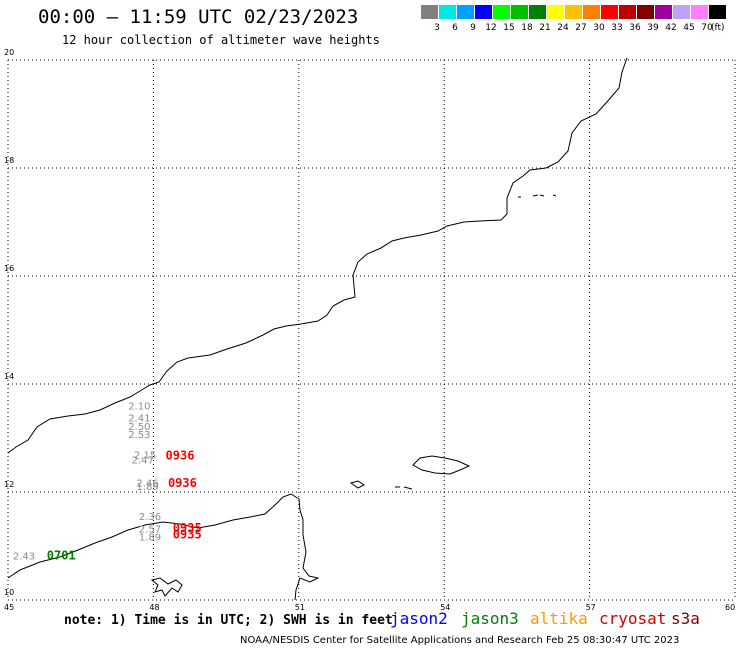 This screenshot has height=650, width=740. What do you see at coordinates (404, 488) in the screenshot?
I see `samhah-island` at bounding box center [404, 488].